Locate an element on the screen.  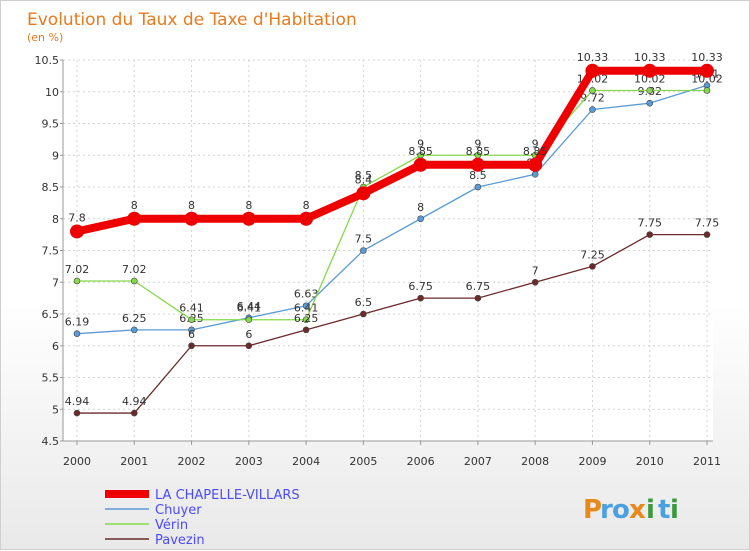
x-tick-label: 2007 is located at coordinates (478, 461).